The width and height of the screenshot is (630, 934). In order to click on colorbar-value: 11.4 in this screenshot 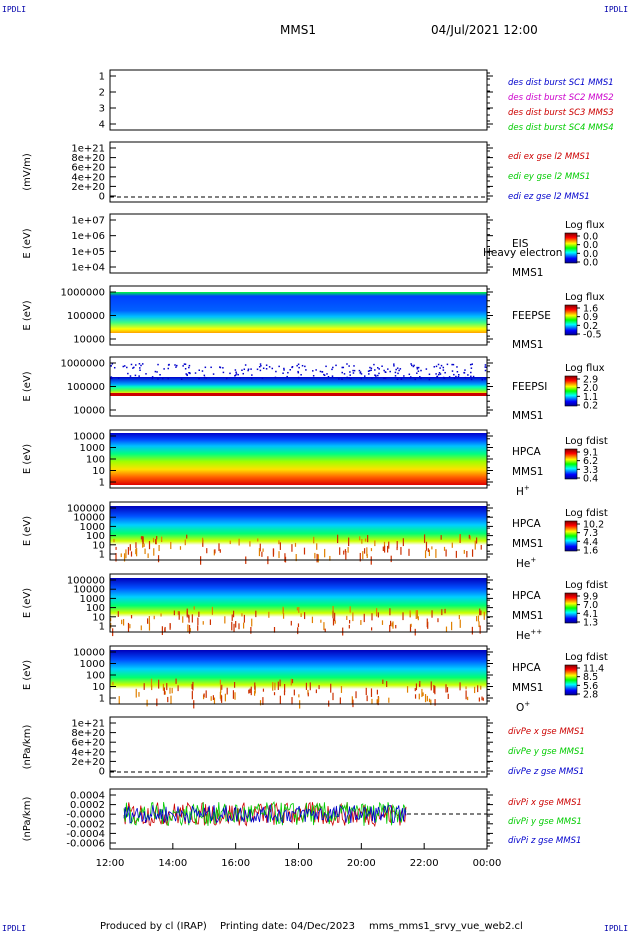, I will do `click(593, 669)`.